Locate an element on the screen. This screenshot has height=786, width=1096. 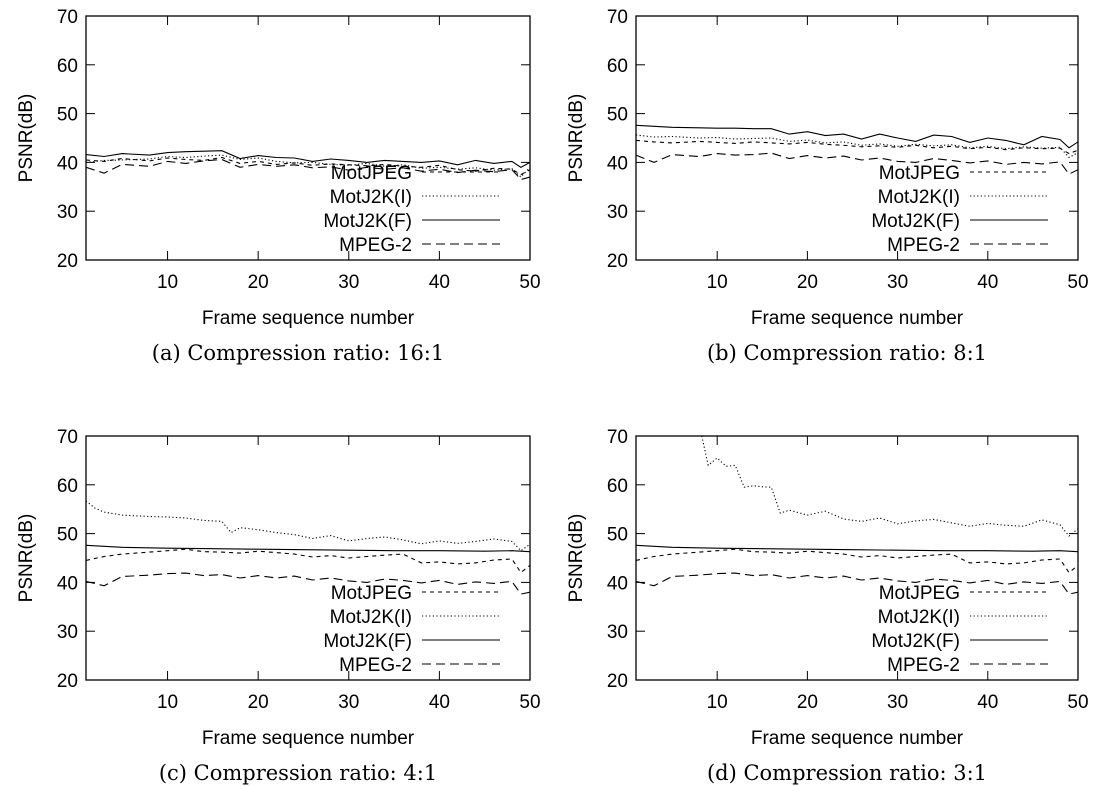
figure-caption: (a) Compression ratio: 16:1 is located at coordinates (298, 353).